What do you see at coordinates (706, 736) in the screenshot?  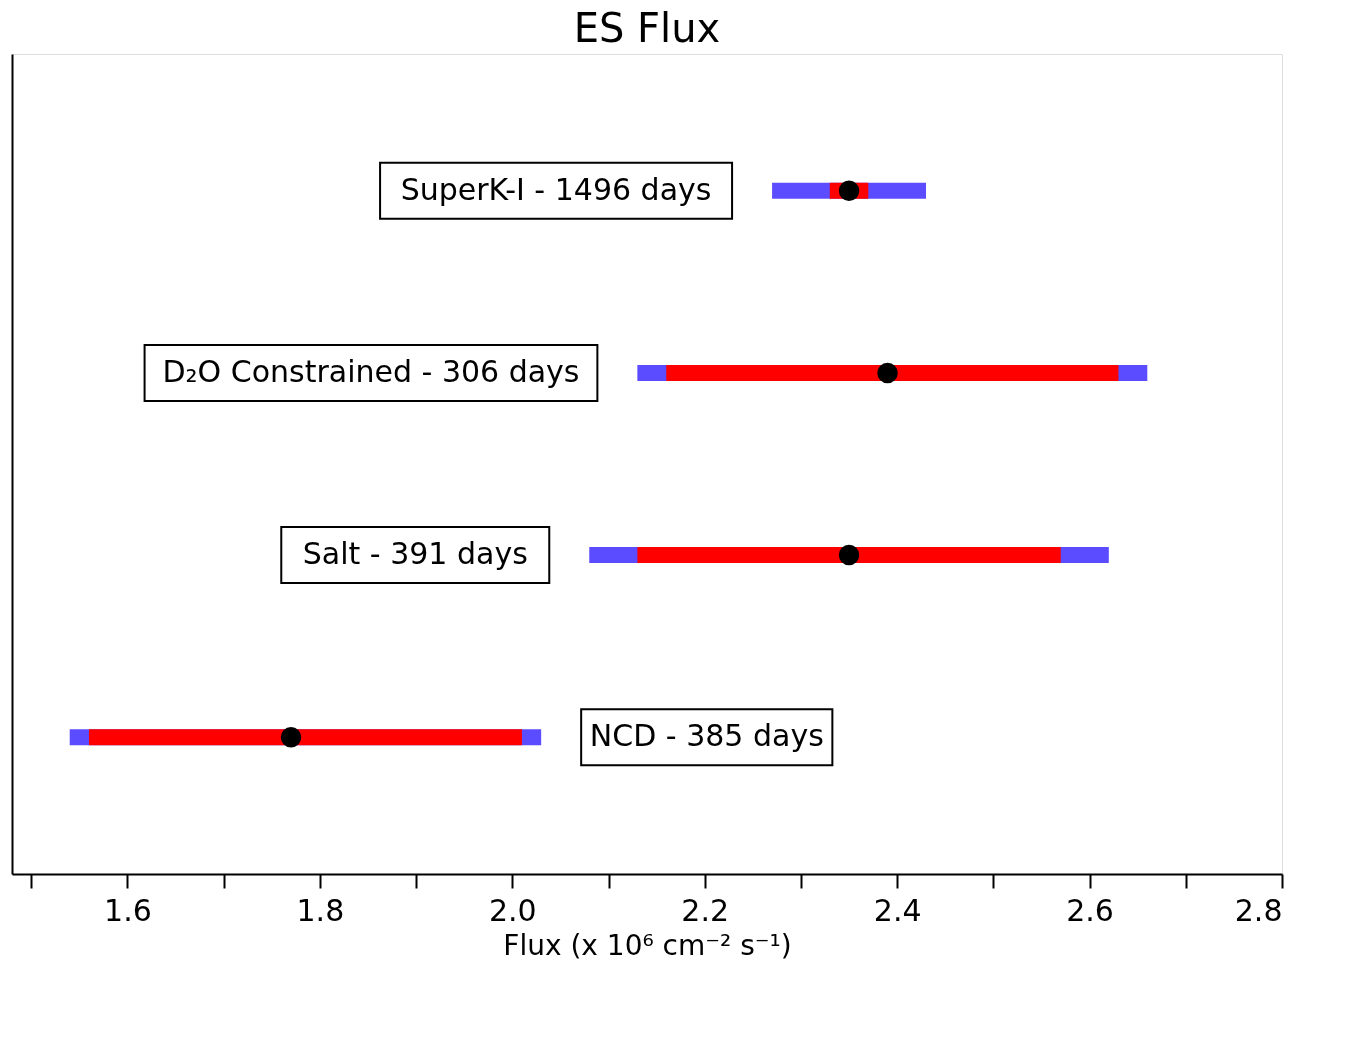 I see `y-tick-label: NCD - 385 days` at bounding box center [706, 736].